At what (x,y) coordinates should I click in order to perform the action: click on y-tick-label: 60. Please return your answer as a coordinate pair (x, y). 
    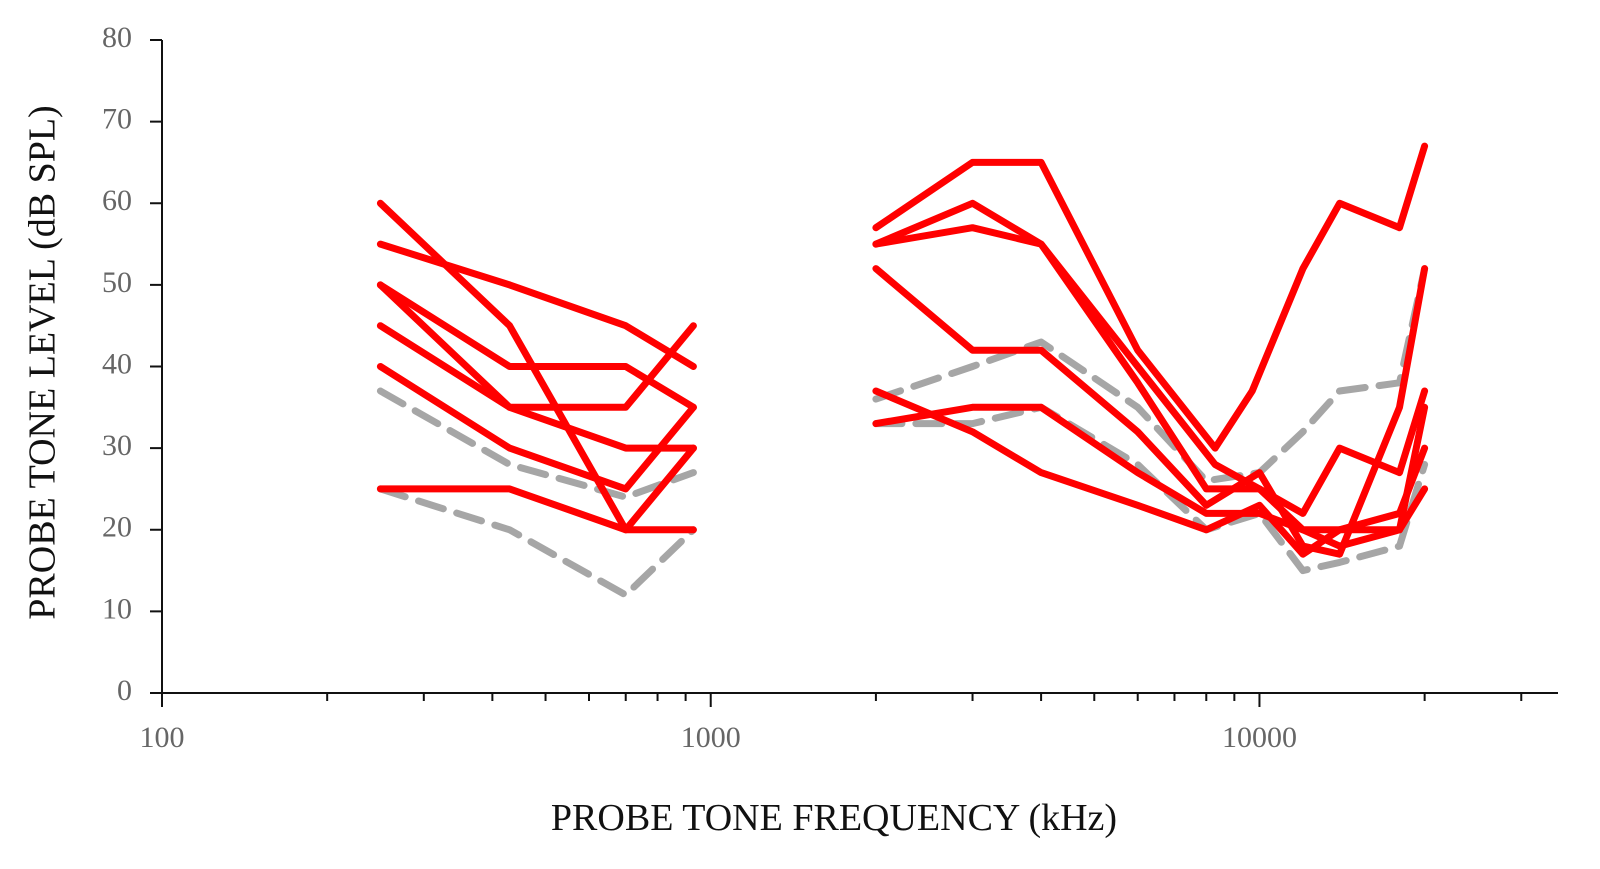
    Looking at the image, I should click on (117, 200).